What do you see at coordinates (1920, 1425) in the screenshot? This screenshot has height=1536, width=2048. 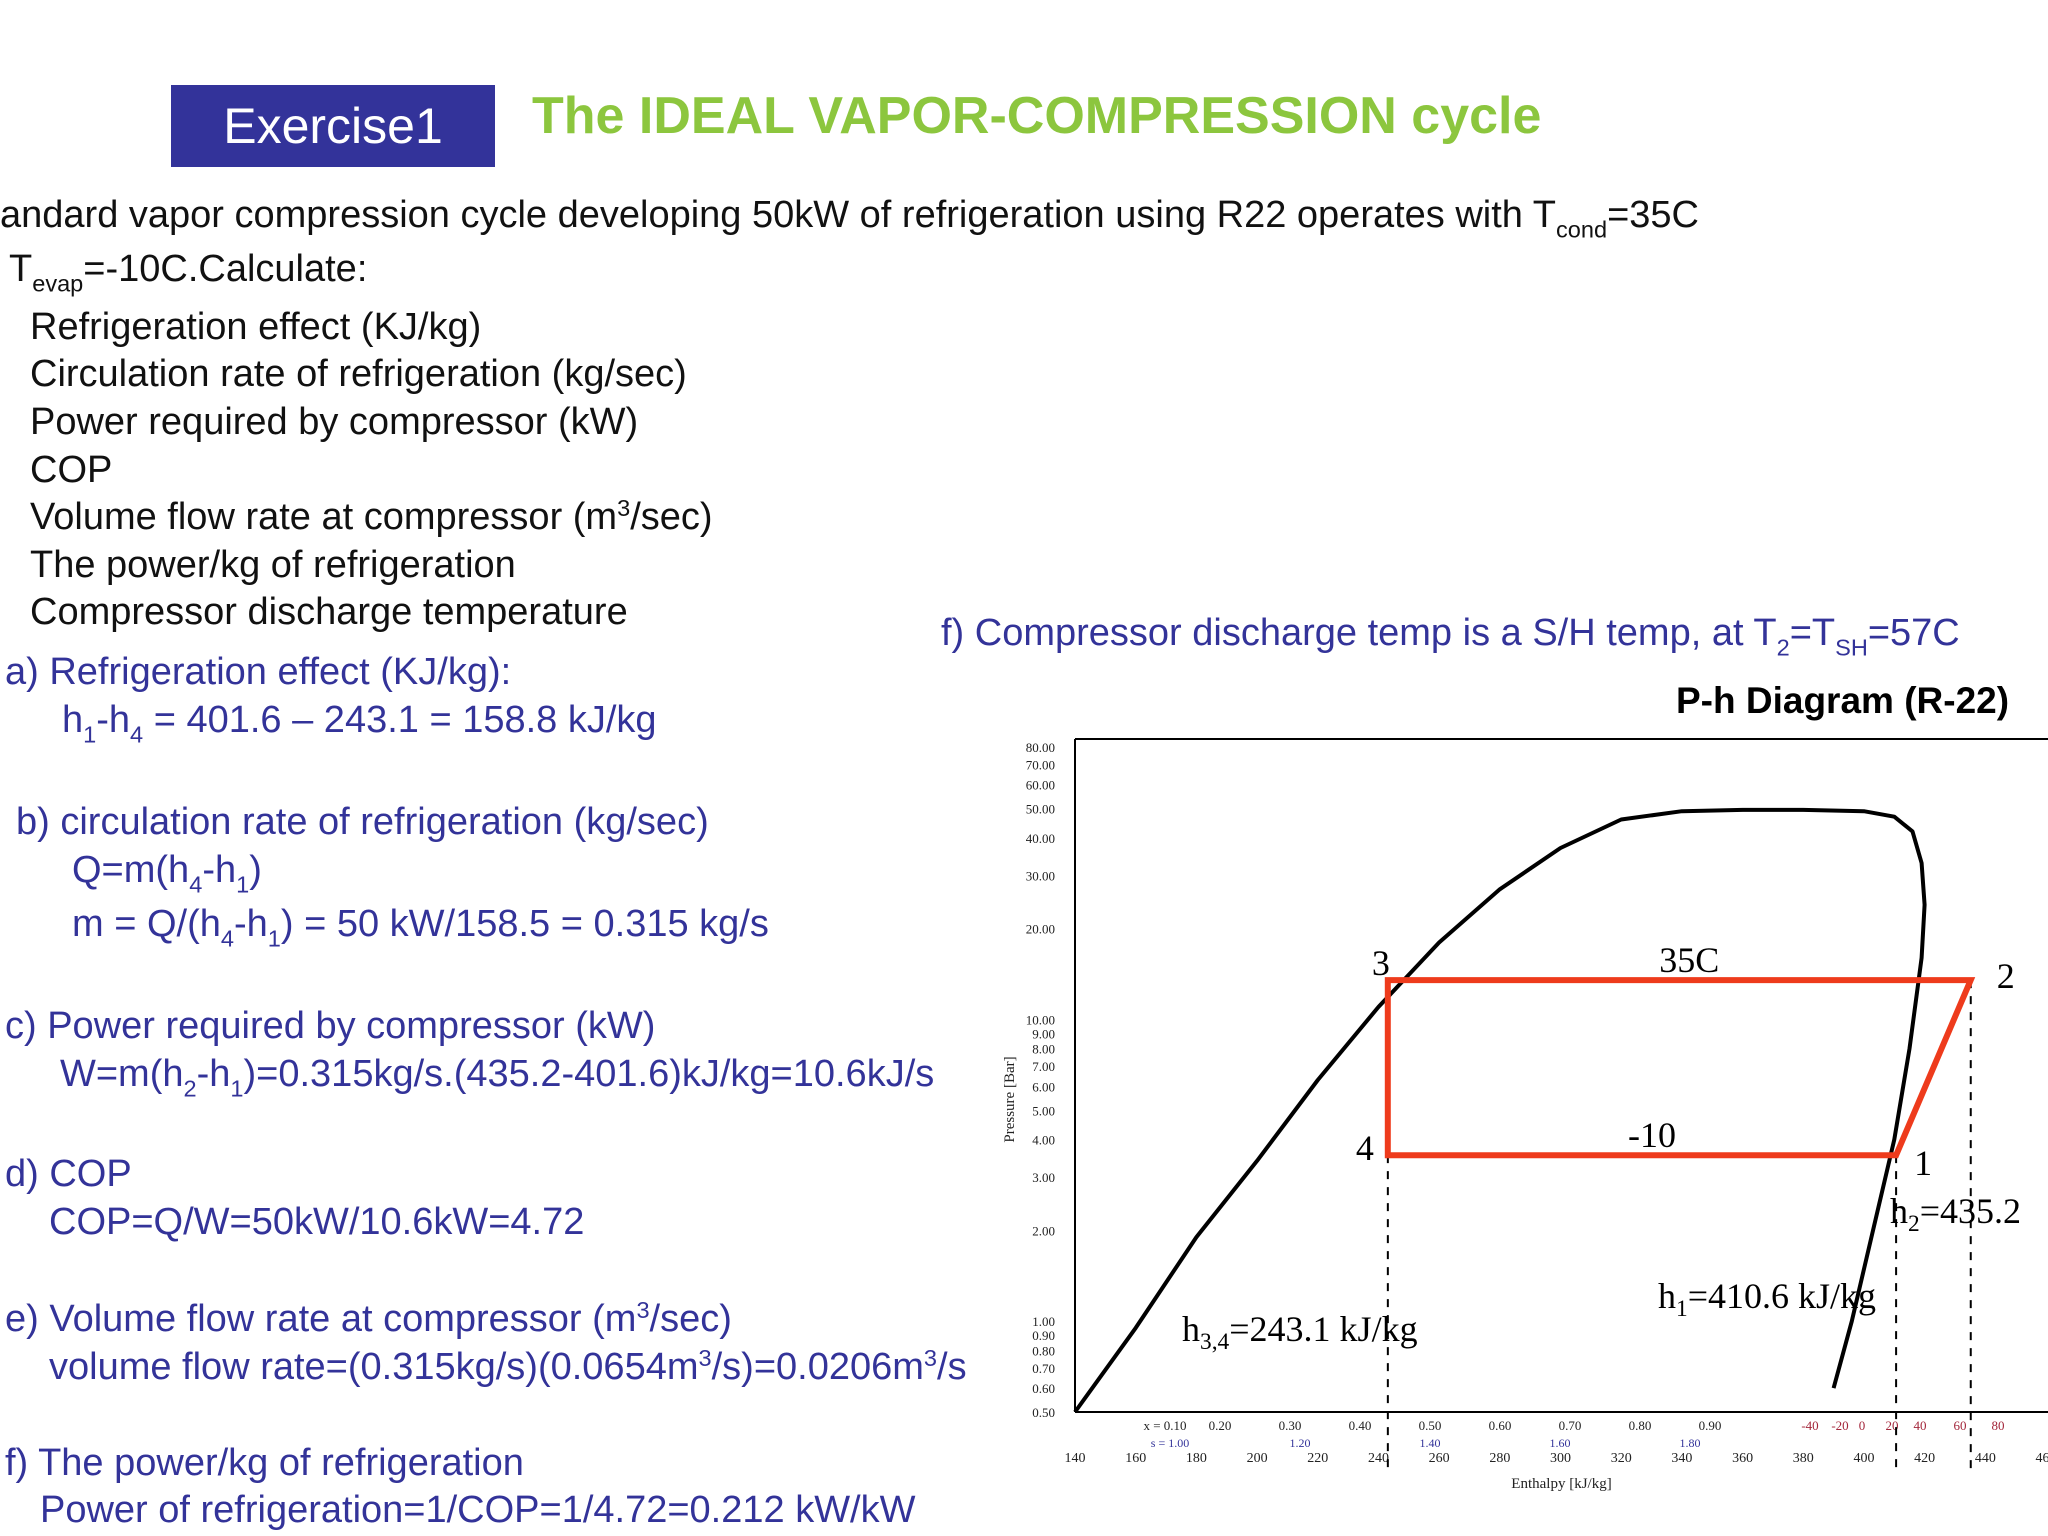 I see `temperature-label: 40` at bounding box center [1920, 1425].